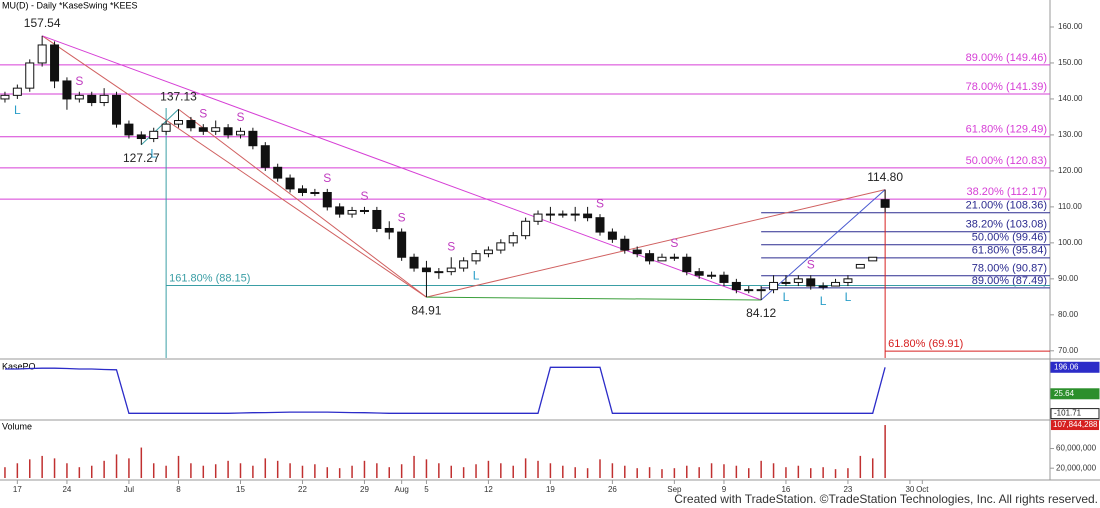 The height and width of the screenshot is (508, 1100). What do you see at coordinates (1064, 393) in the screenshot?
I see `value-tag-label: 25.64` at bounding box center [1064, 393].